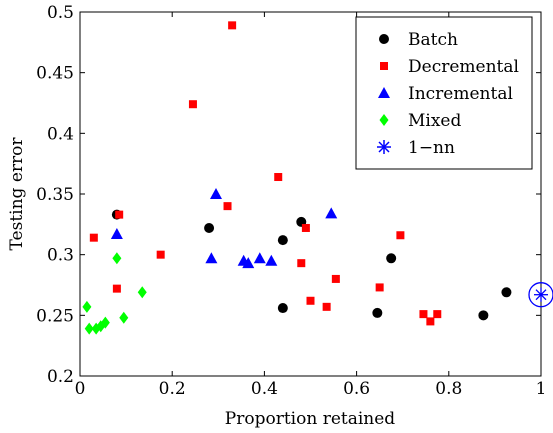  Describe the element at coordinates (60, 13) in the screenshot. I see `y-tick-label: 0.5` at that location.